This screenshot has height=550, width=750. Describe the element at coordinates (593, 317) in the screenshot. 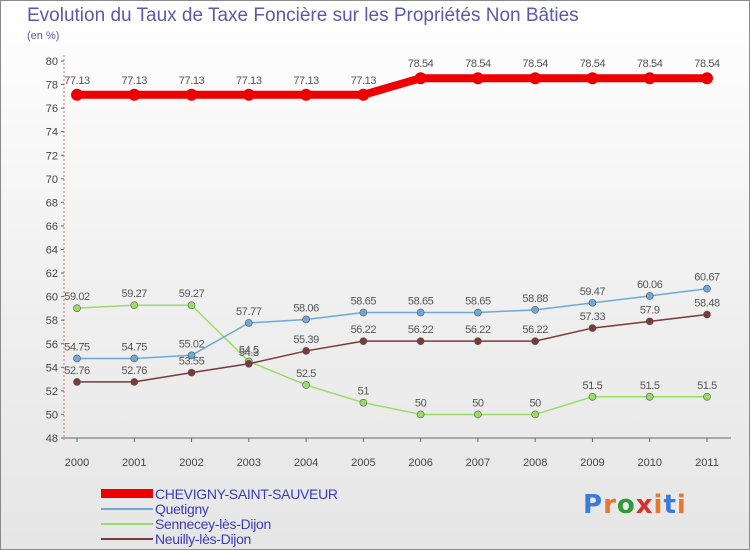

I see `data-label: 57.33` at that location.